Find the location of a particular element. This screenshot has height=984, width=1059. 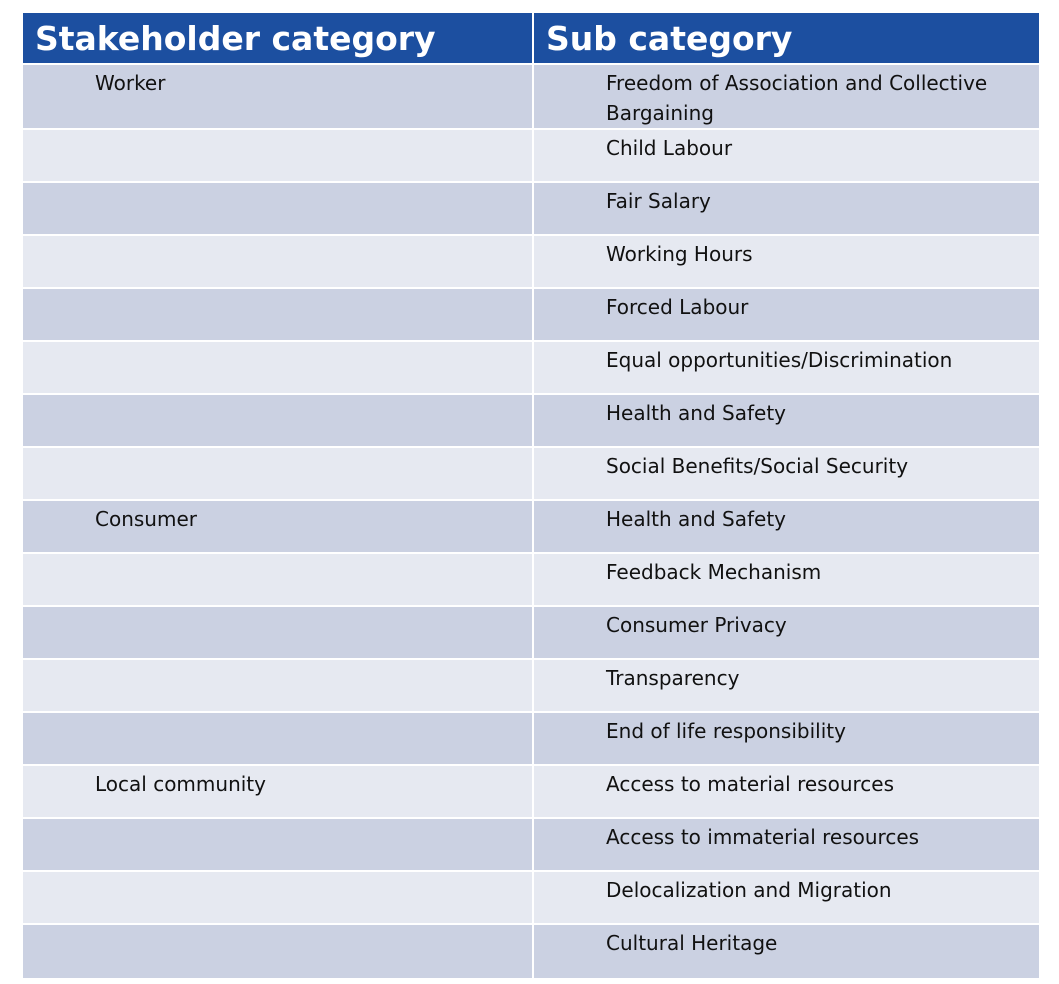

subcategory-cell: Child Labour is located at coordinates (785, 155).